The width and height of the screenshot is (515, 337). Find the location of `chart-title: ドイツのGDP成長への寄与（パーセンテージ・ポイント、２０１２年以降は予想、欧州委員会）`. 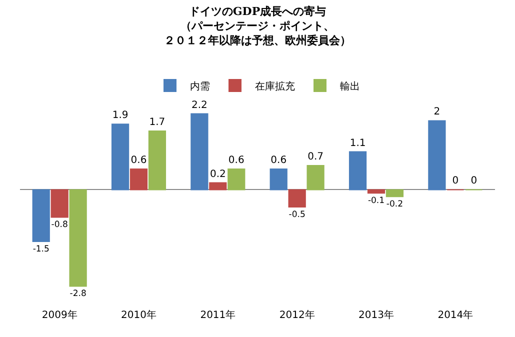

chart-title: ドイツのGDP成長への寄与（パーセンテージ・ポイント、２０１２年以降は予想、欧州委員会） is located at coordinates (257, 26).